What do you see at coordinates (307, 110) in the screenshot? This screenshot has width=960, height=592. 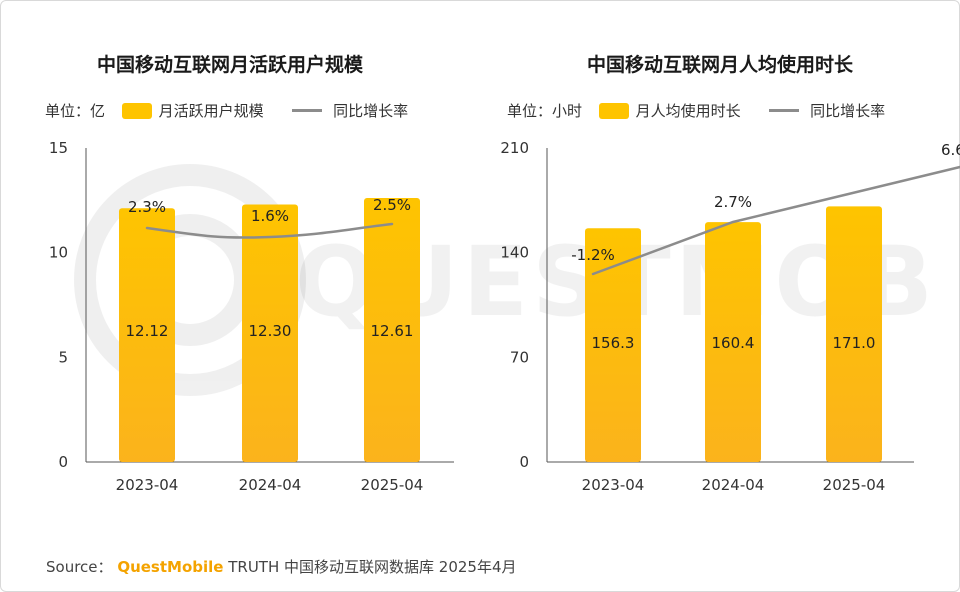 I see `left-line-legend-swatch` at bounding box center [307, 110].